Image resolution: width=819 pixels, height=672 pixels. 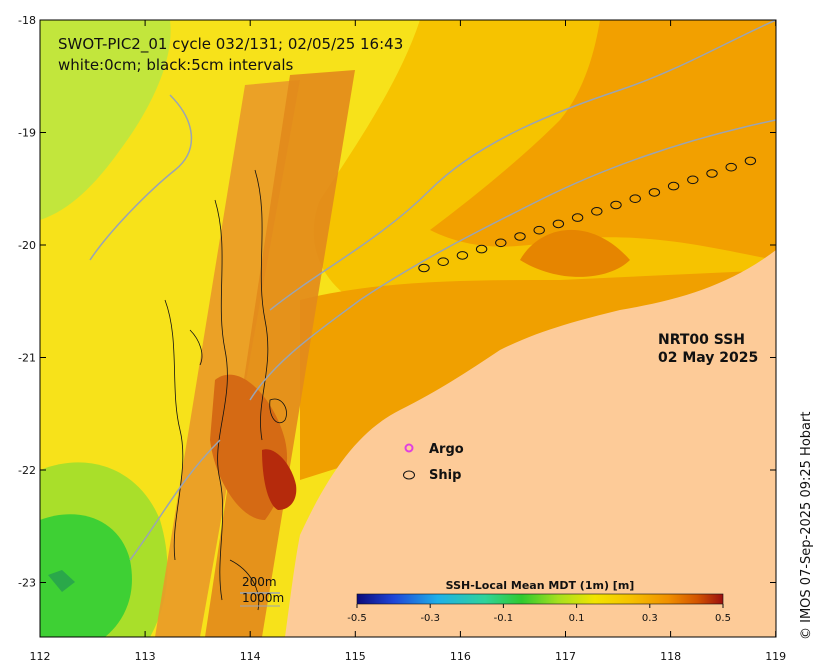 What do you see at coordinates (27, 583) in the screenshot?
I see `lat-tick-label: -23` at bounding box center [27, 583].